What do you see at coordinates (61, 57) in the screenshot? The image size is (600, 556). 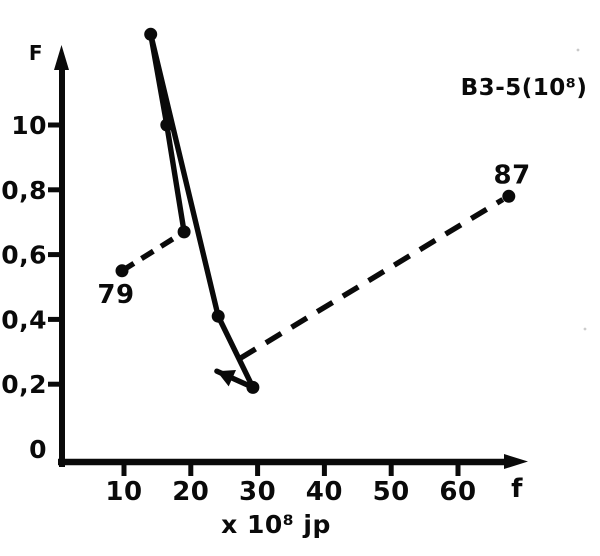 I see `y-axis-arrowhead-icon` at bounding box center [61, 57].